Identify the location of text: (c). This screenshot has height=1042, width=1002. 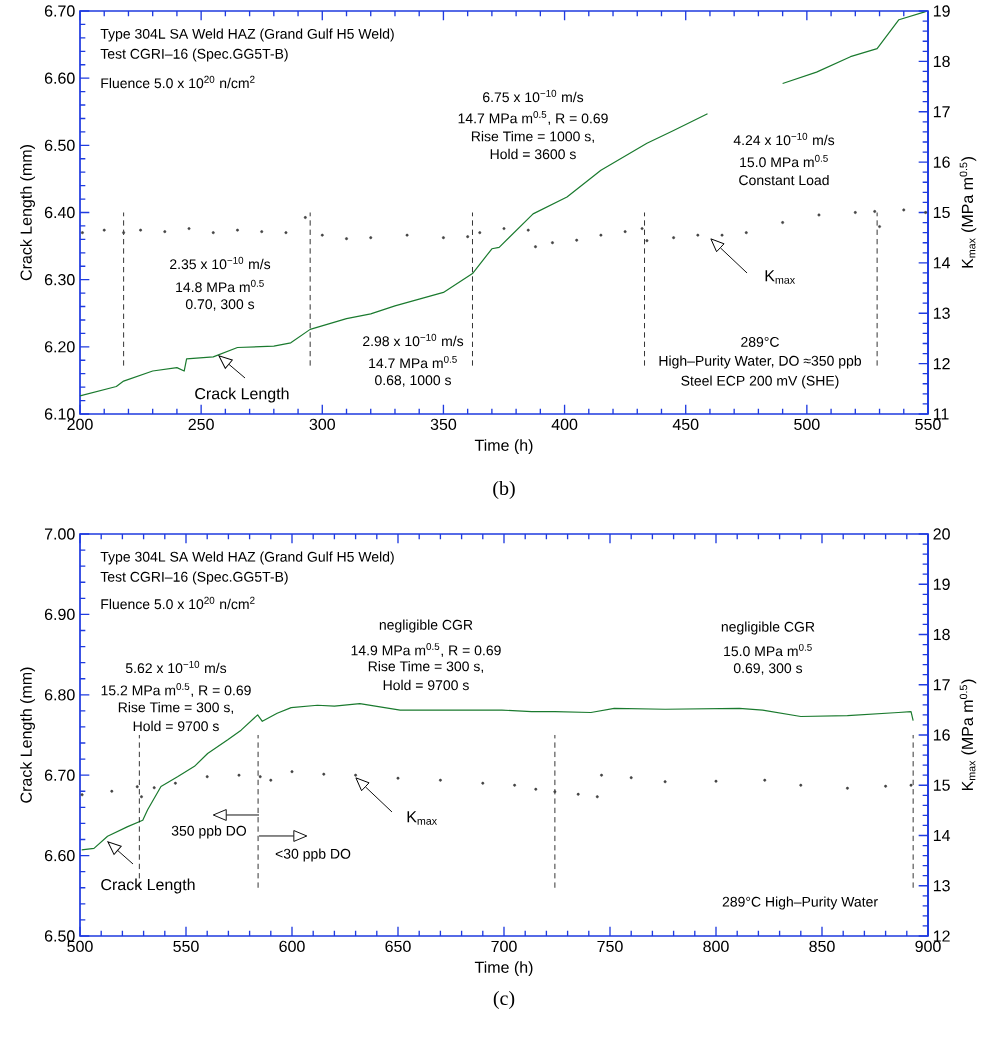
(504, 1000).